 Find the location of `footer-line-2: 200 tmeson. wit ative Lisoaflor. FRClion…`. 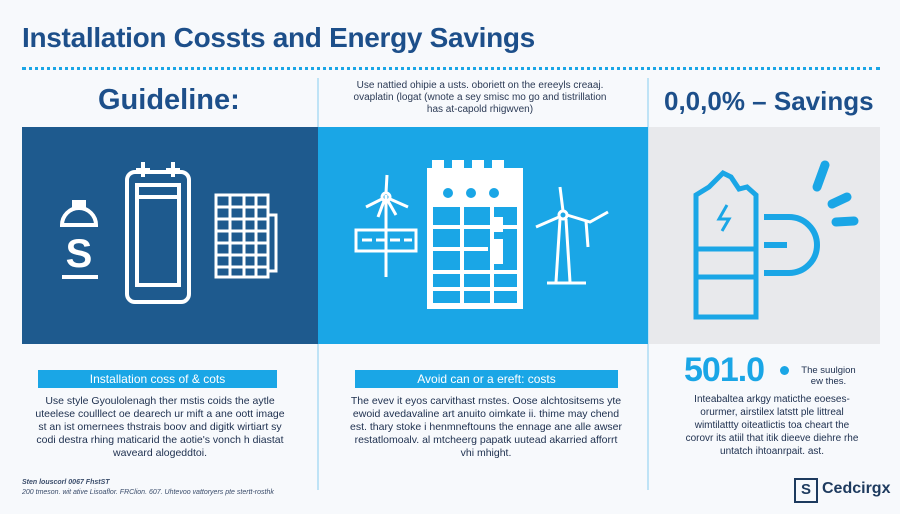

footer-line-2: 200 tmeson. wit ative Lisoaflor. FRClion… is located at coordinates (148, 492).